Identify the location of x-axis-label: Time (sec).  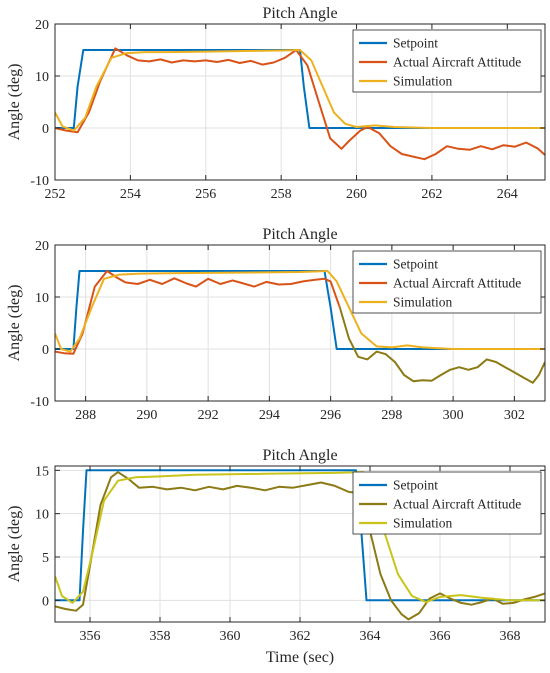
(300, 657).